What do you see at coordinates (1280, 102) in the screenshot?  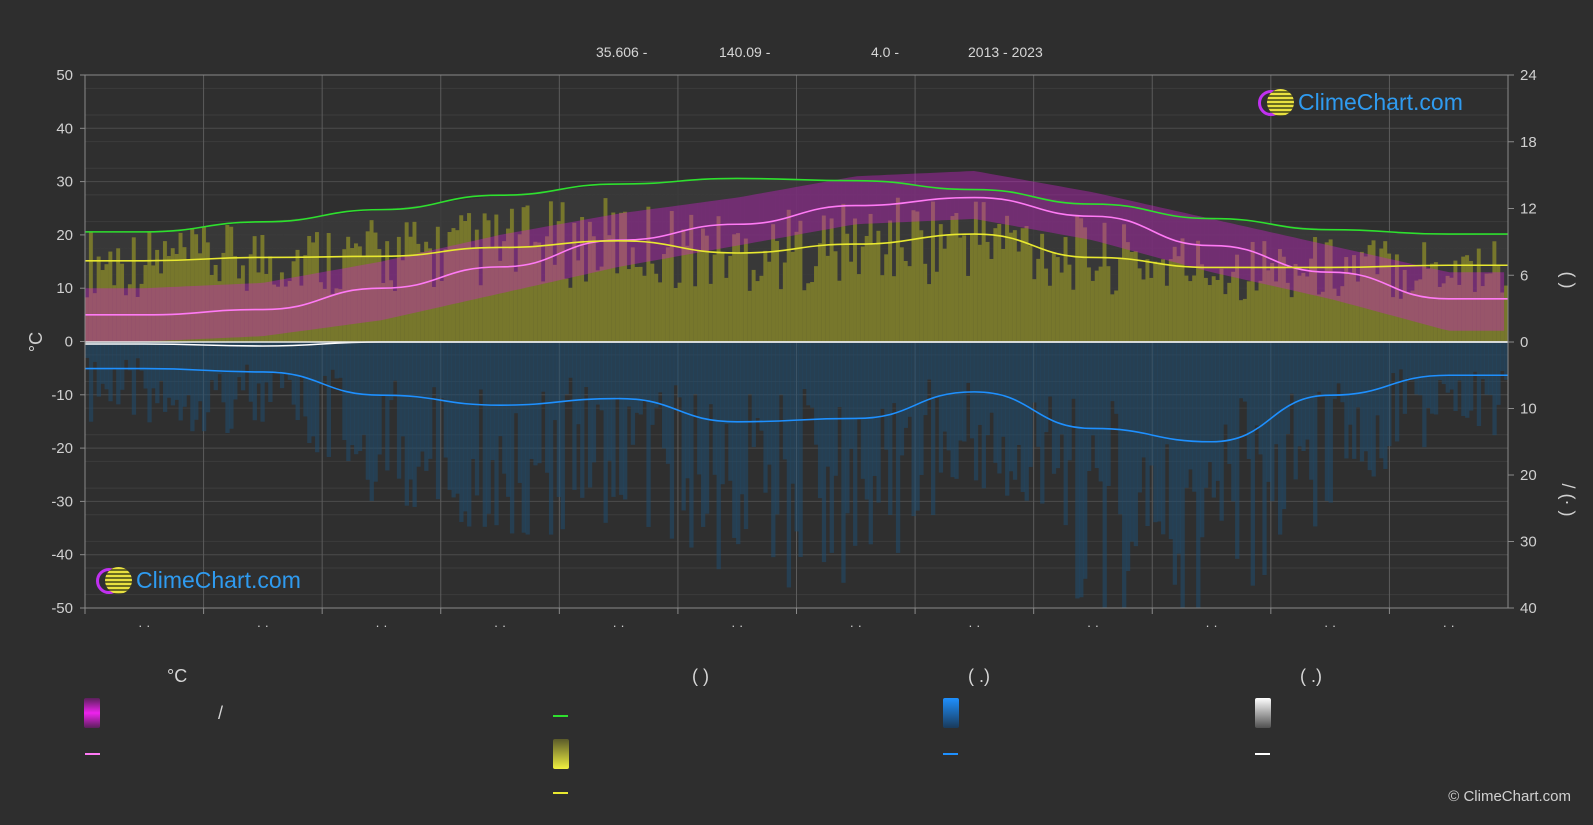 I see `logo-sun-icon` at bounding box center [1280, 102].